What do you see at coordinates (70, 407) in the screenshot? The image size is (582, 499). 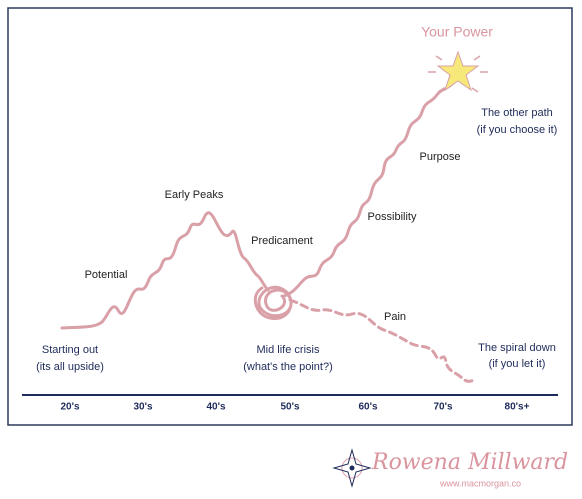 I see `axis-label: 20's` at bounding box center [70, 407].